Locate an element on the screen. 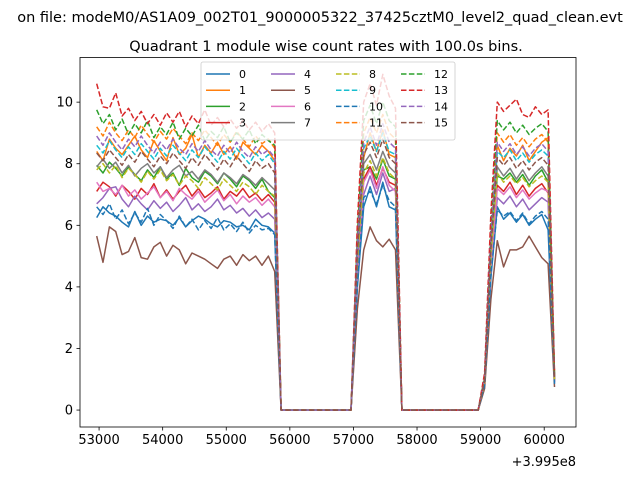  legend-label-12: 12 is located at coordinates (441, 74).